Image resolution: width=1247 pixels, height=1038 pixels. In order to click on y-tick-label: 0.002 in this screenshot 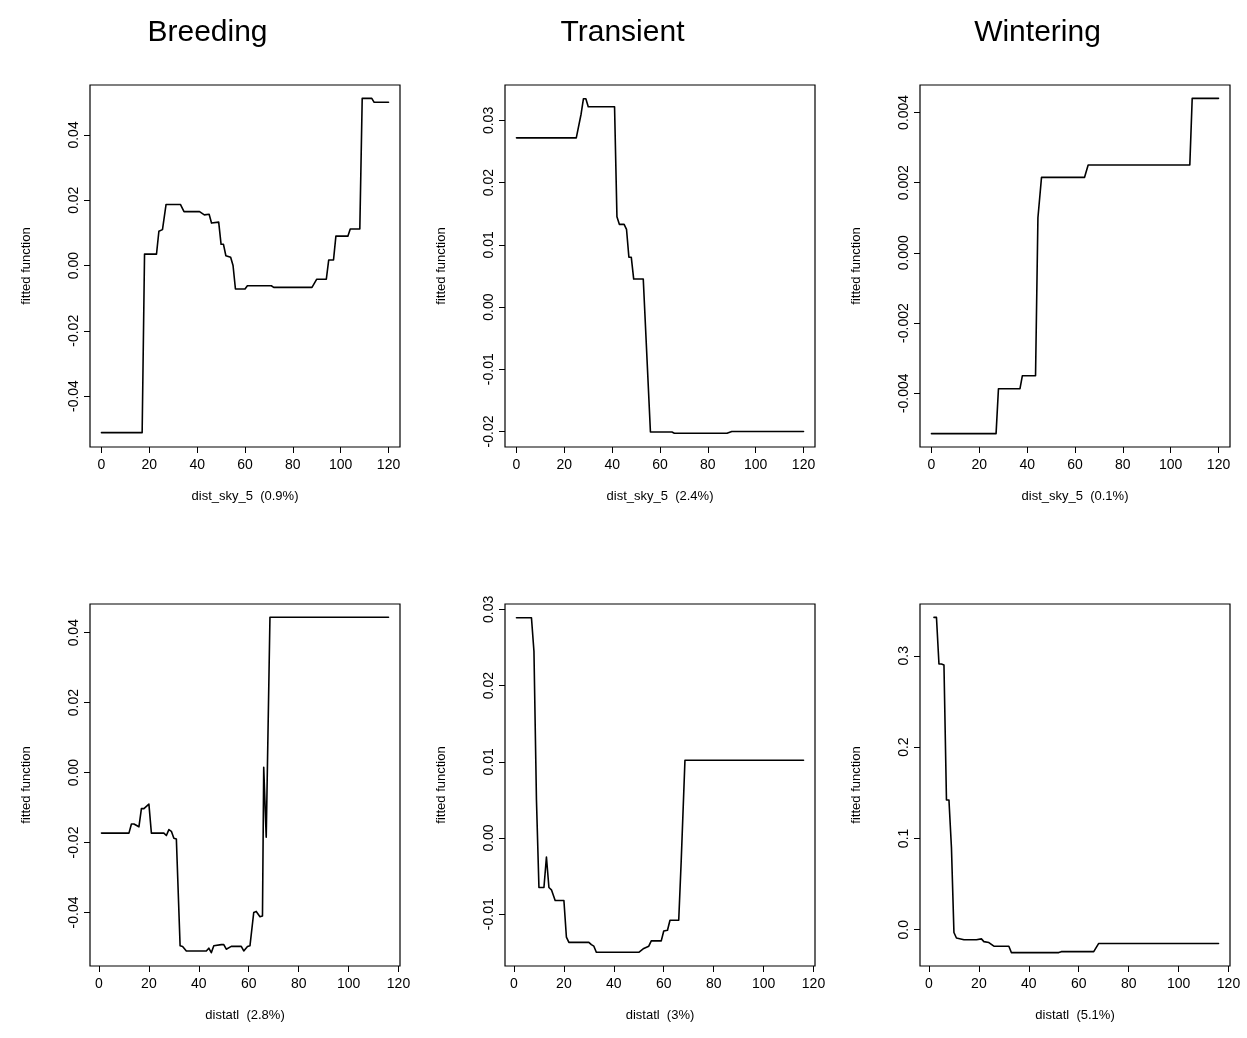, I will do `click(903, 182)`.